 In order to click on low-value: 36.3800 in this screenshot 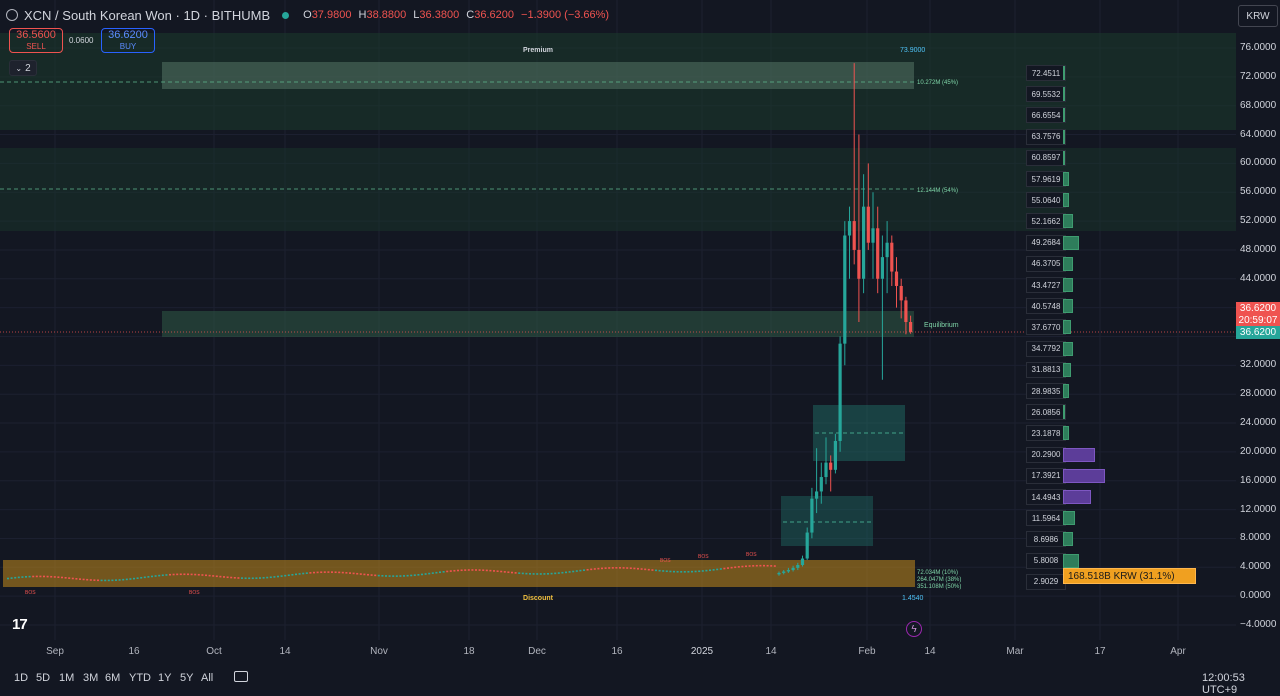, I will do `click(439, 15)`.